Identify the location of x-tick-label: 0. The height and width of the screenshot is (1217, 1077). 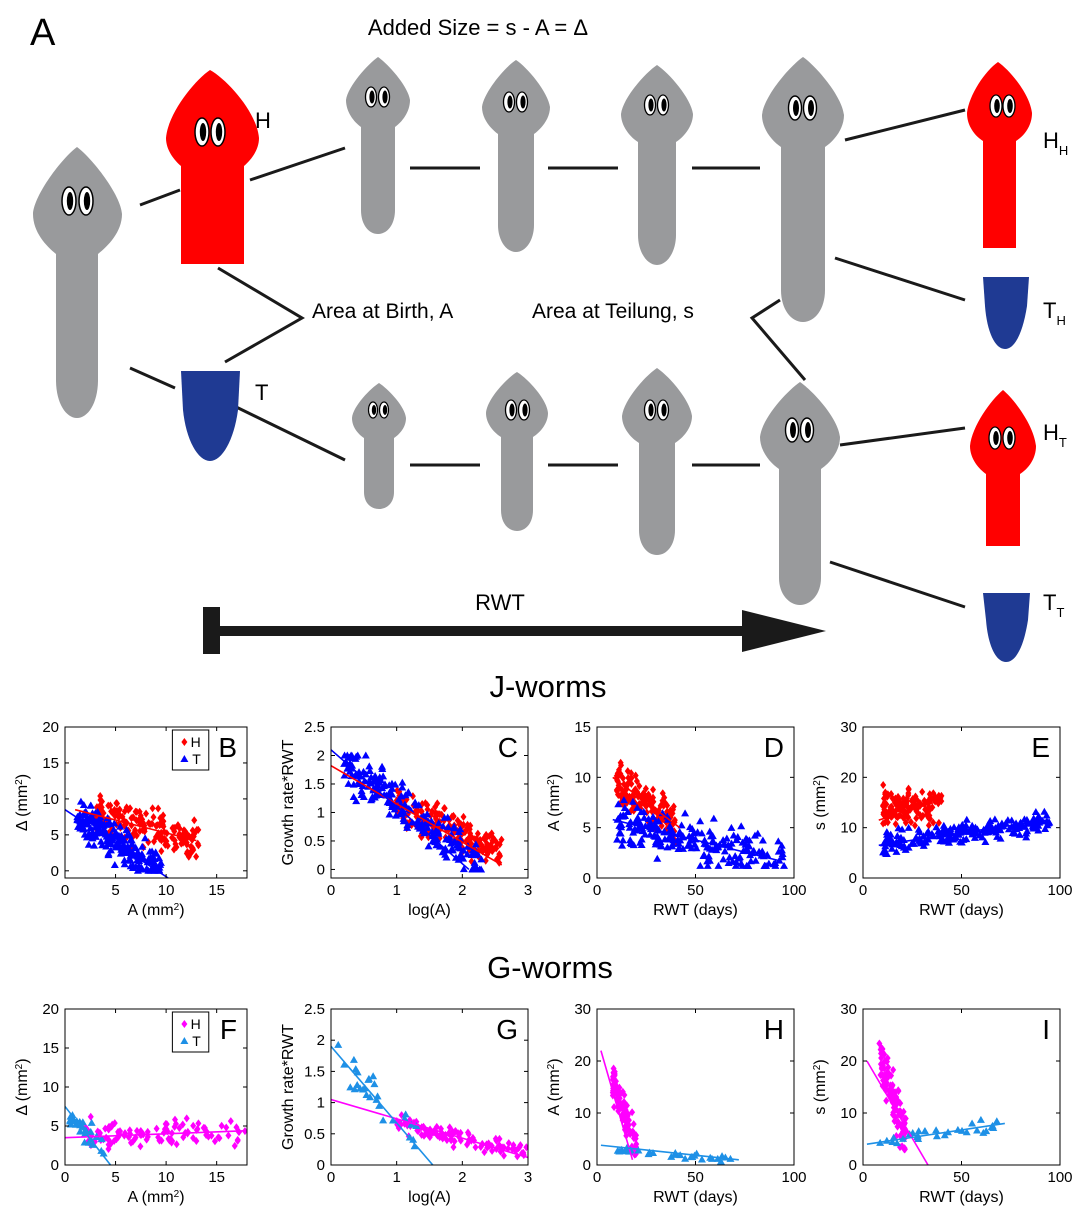
(331, 1177).